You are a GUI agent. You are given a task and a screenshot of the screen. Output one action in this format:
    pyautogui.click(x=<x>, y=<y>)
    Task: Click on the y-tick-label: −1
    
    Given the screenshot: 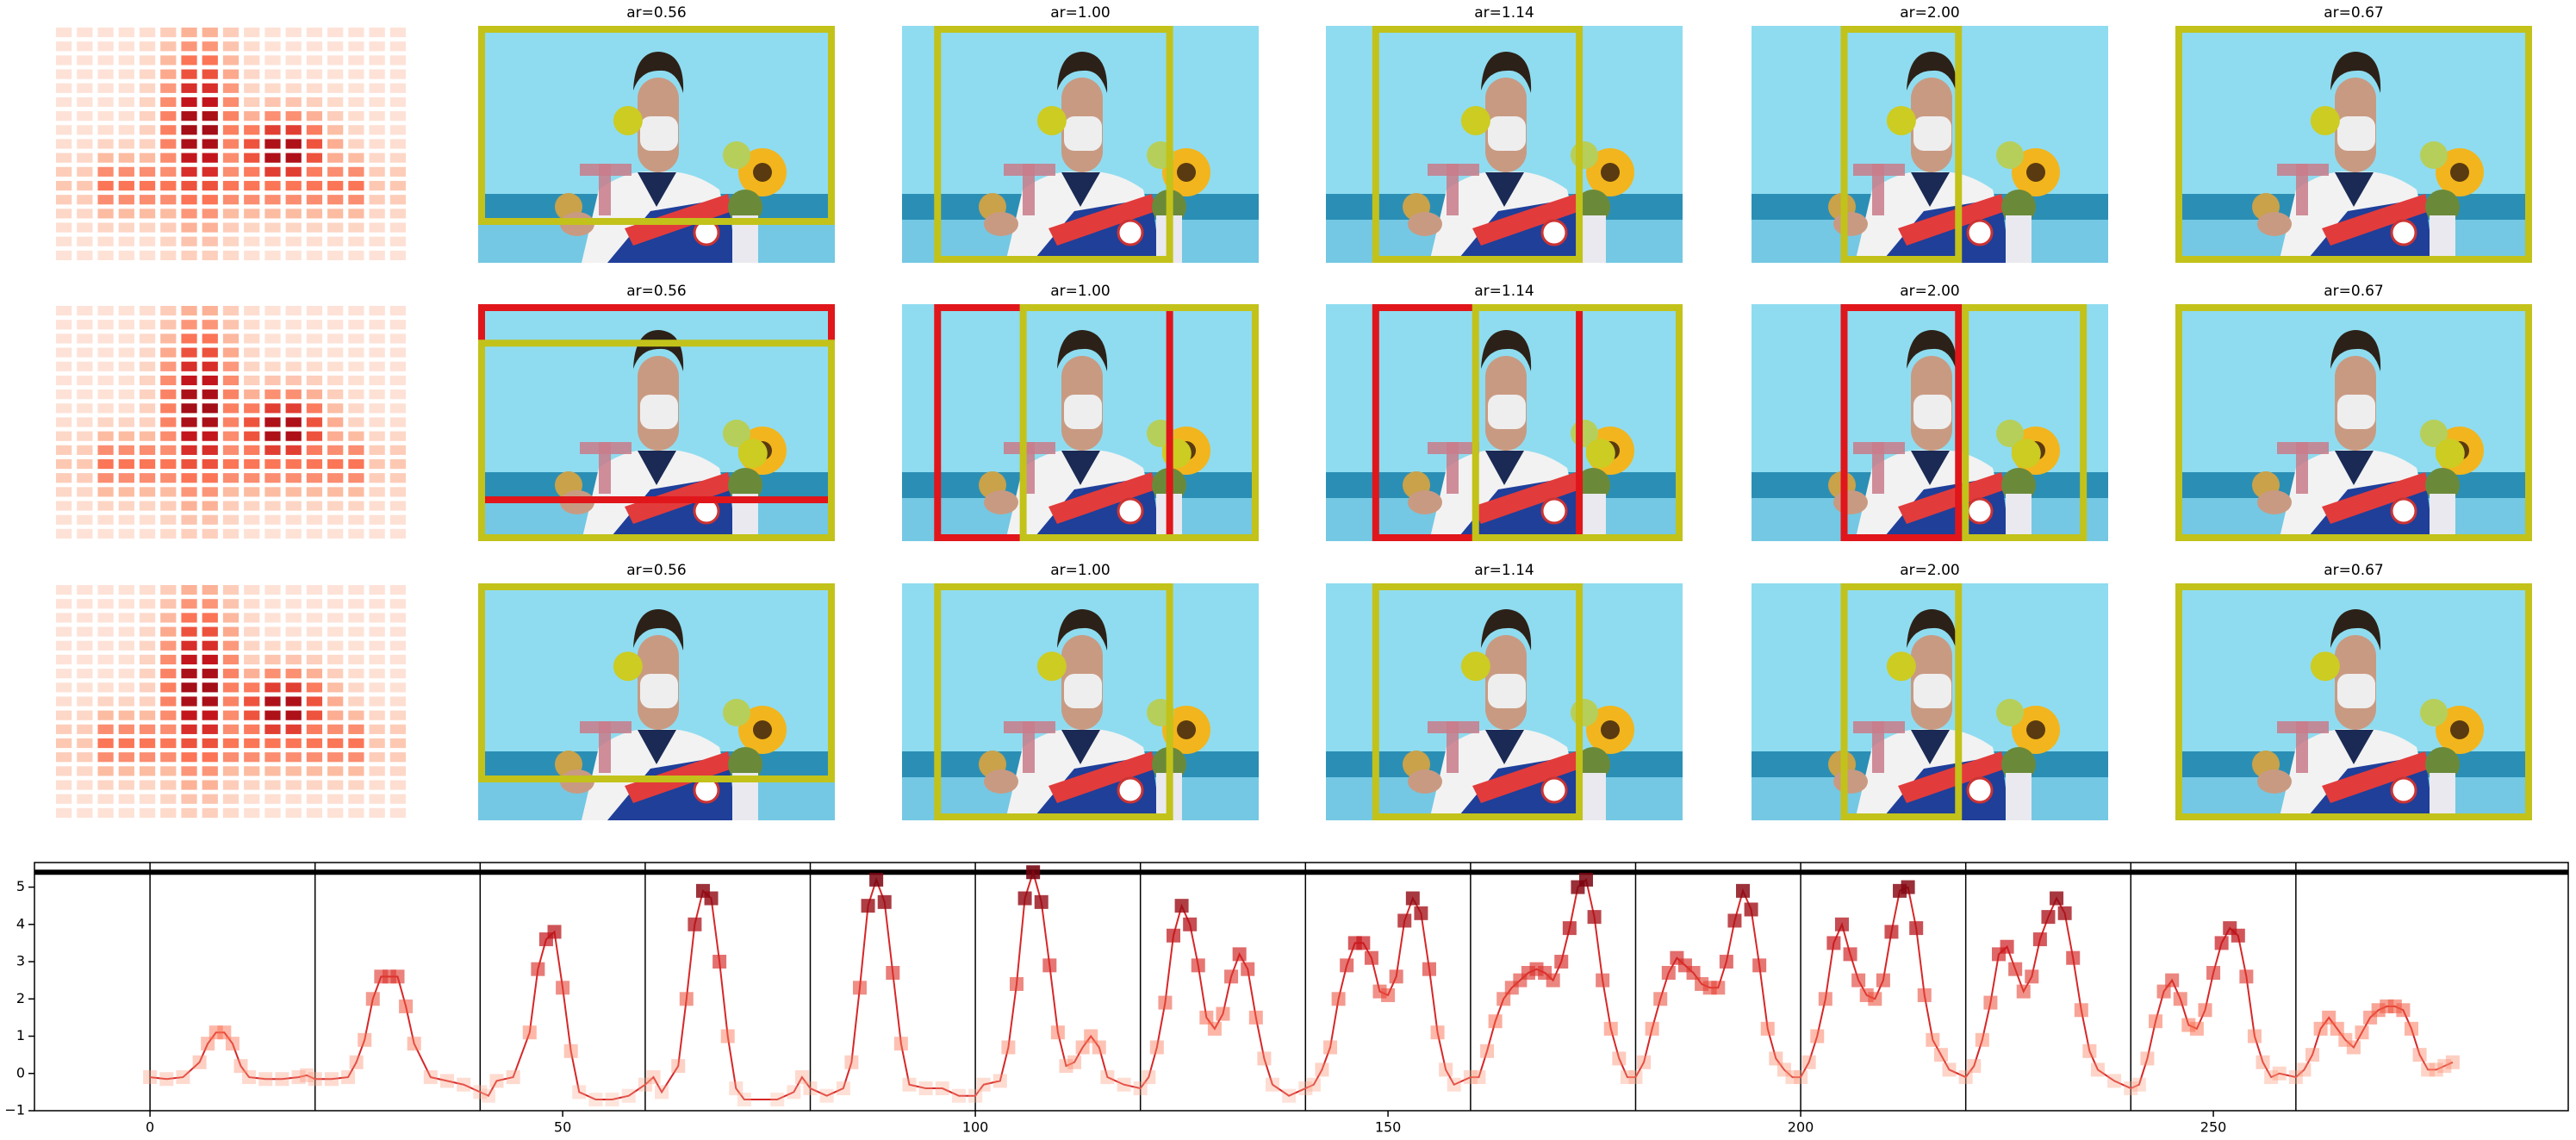 What is the action you would take?
    pyautogui.click(x=15, y=1110)
    